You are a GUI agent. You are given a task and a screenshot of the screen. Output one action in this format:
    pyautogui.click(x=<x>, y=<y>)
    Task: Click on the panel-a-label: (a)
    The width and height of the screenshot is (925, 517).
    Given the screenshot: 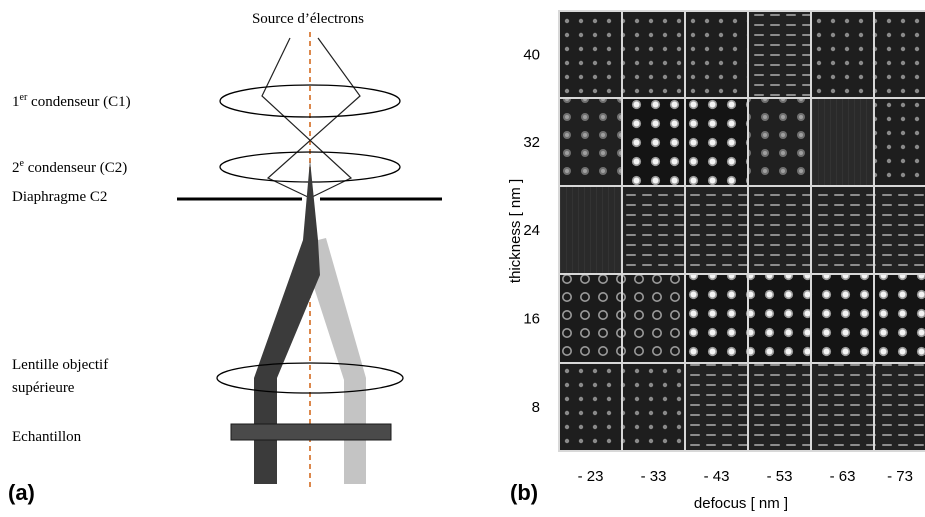 What is the action you would take?
    pyautogui.click(x=21, y=492)
    